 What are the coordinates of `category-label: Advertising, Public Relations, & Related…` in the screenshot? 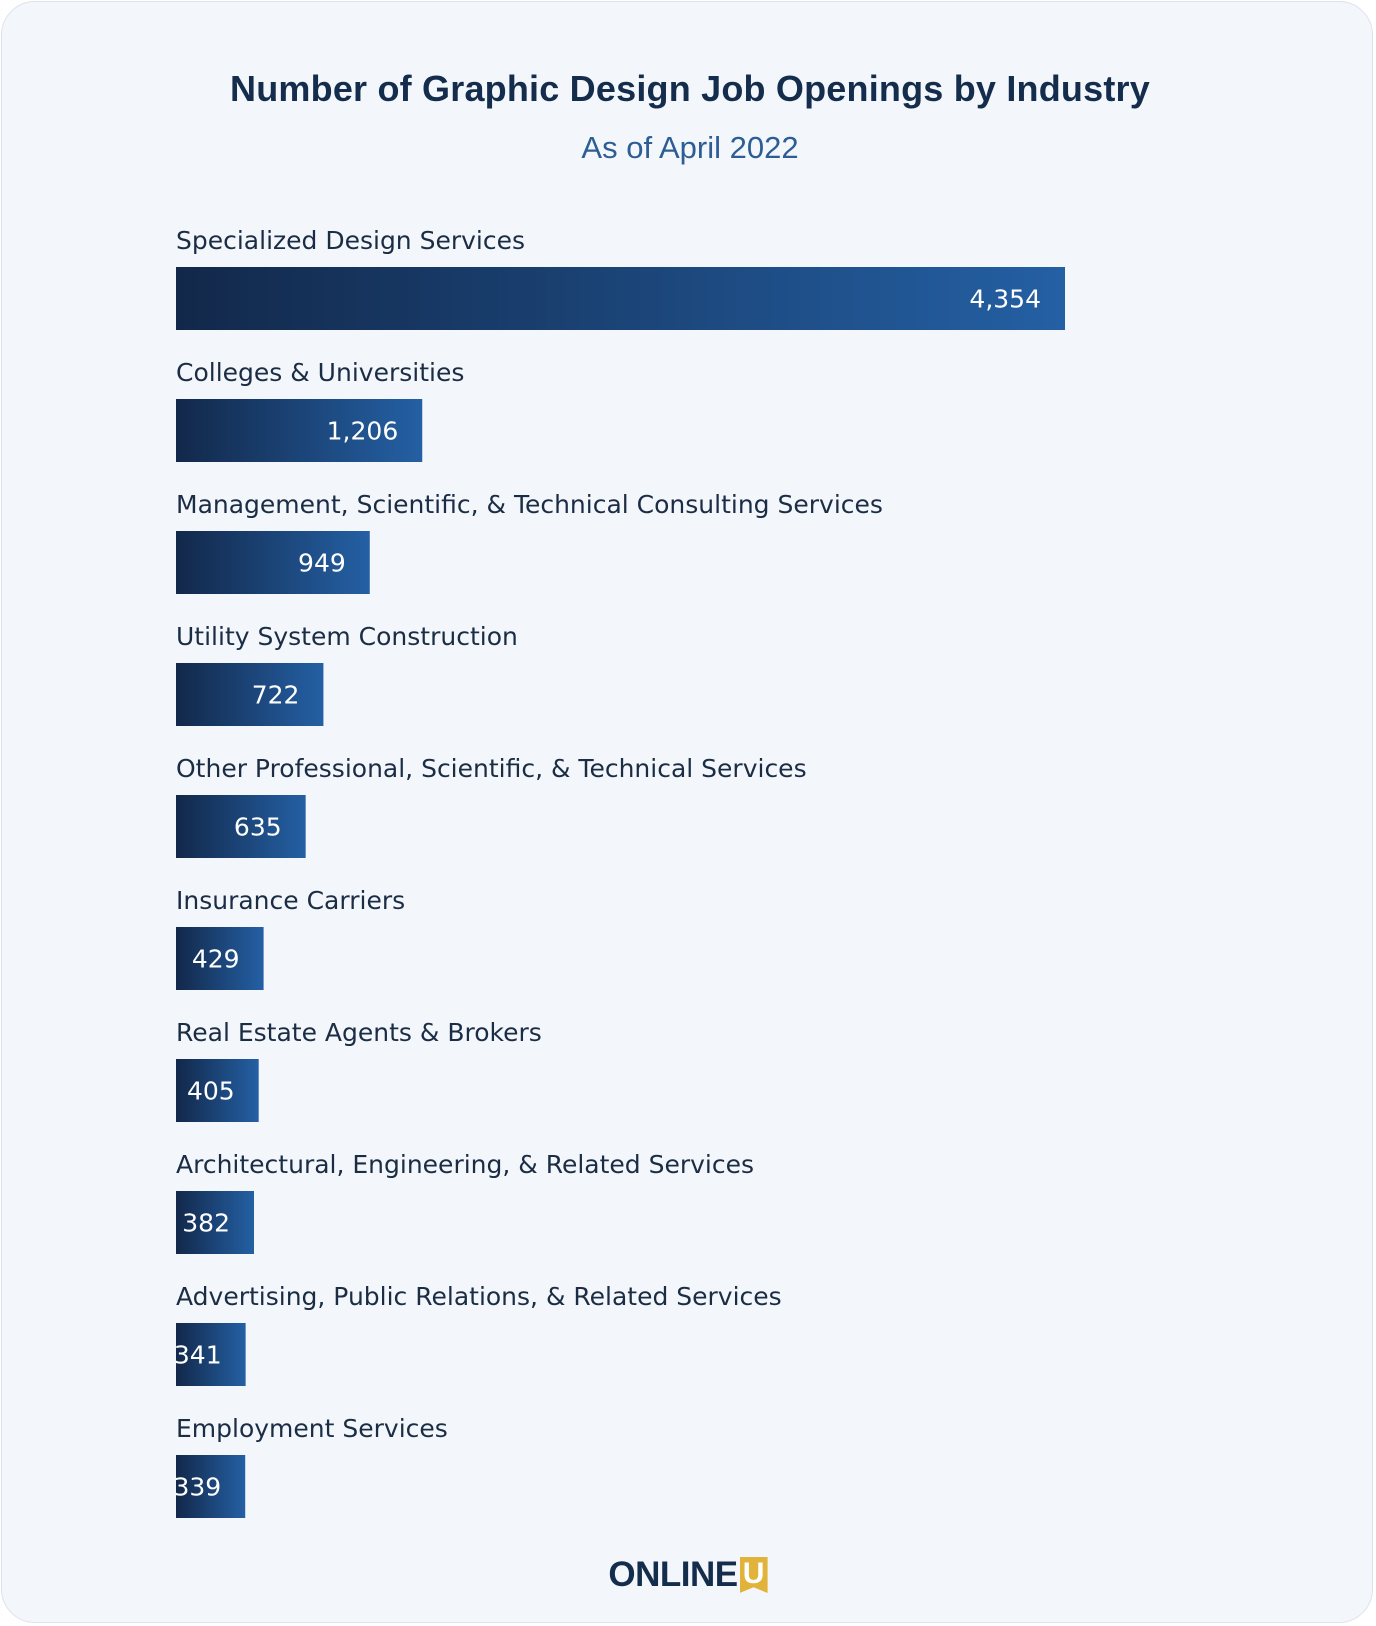 It's located at (479, 1296).